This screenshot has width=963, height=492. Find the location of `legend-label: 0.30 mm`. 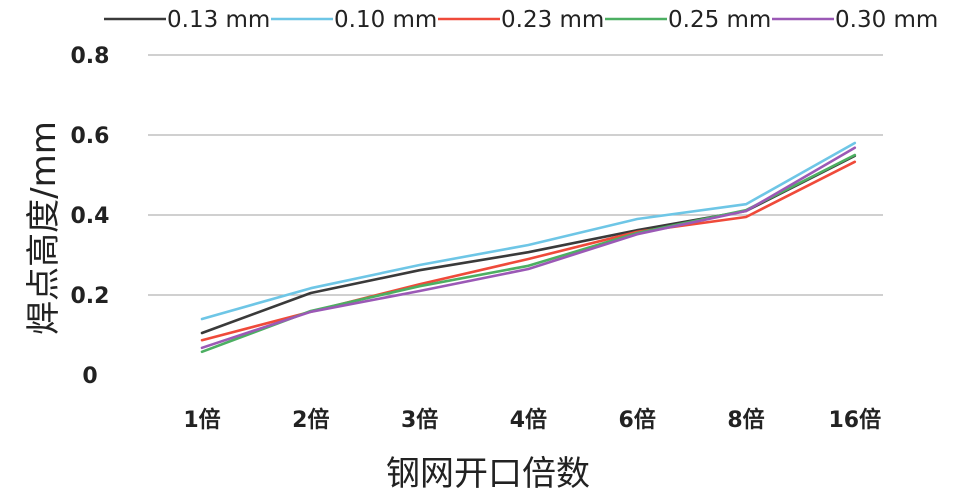

legend-label: 0.30 mm is located at coordinates (886, 20).